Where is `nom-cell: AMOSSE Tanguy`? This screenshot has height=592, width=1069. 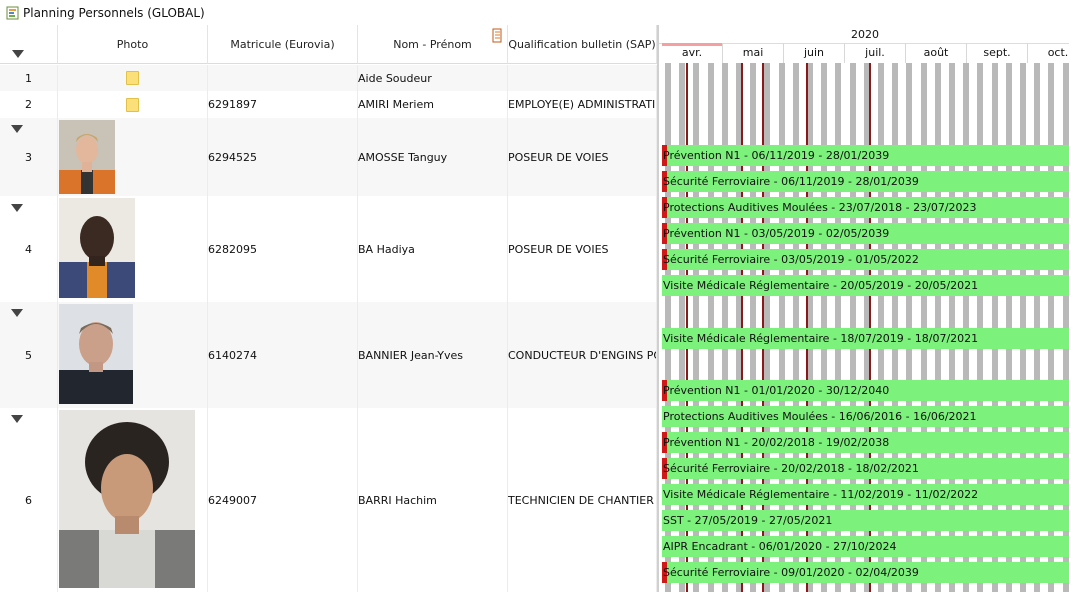
nom-cell: AMOSSE Tanguy is located at coordinates (433, 157).